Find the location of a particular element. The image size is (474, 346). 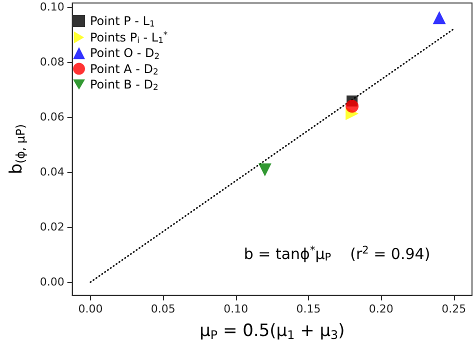

y-tick-label: 0.02 is located at coordinates (52, 227).